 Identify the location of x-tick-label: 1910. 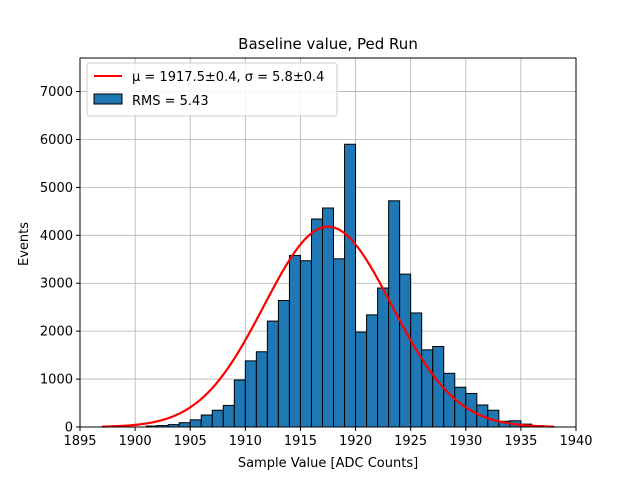
(245, 441).